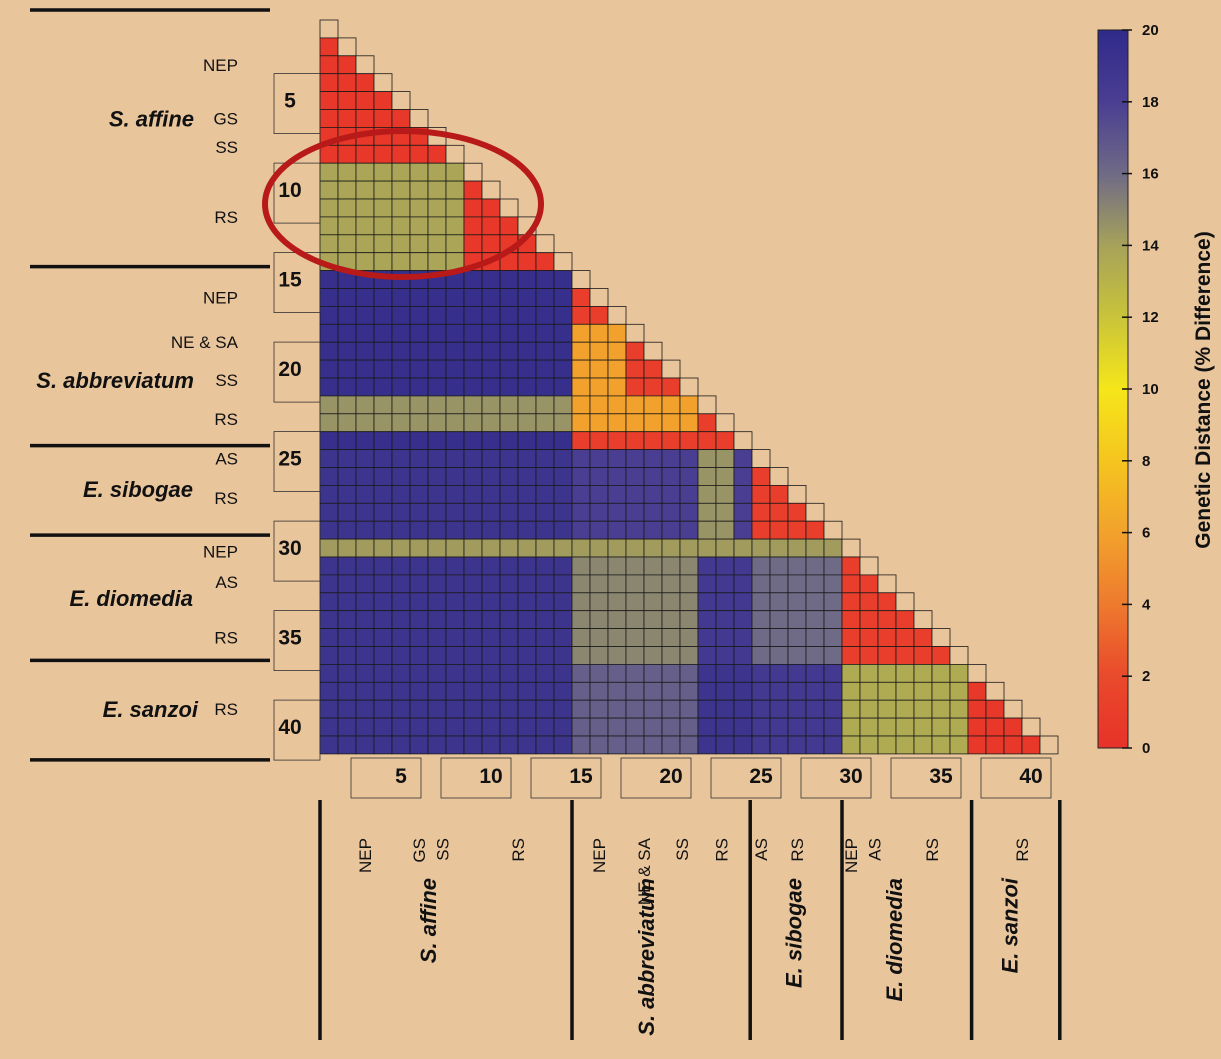 The width and height of the screenshot is (1221, 1059). I want to click on bottom-region-label: SS, so click(442, 849).